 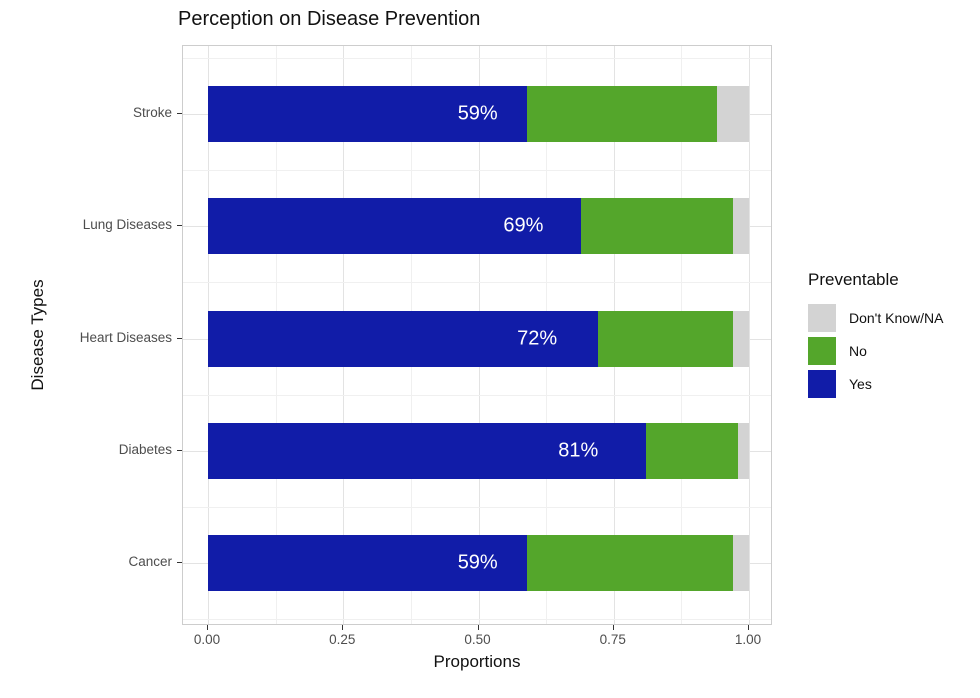 What do you see at coordinates (612, 639) in the screenshot?
I see `x-tick-label: 0.75` at bounding box center [612, 639].